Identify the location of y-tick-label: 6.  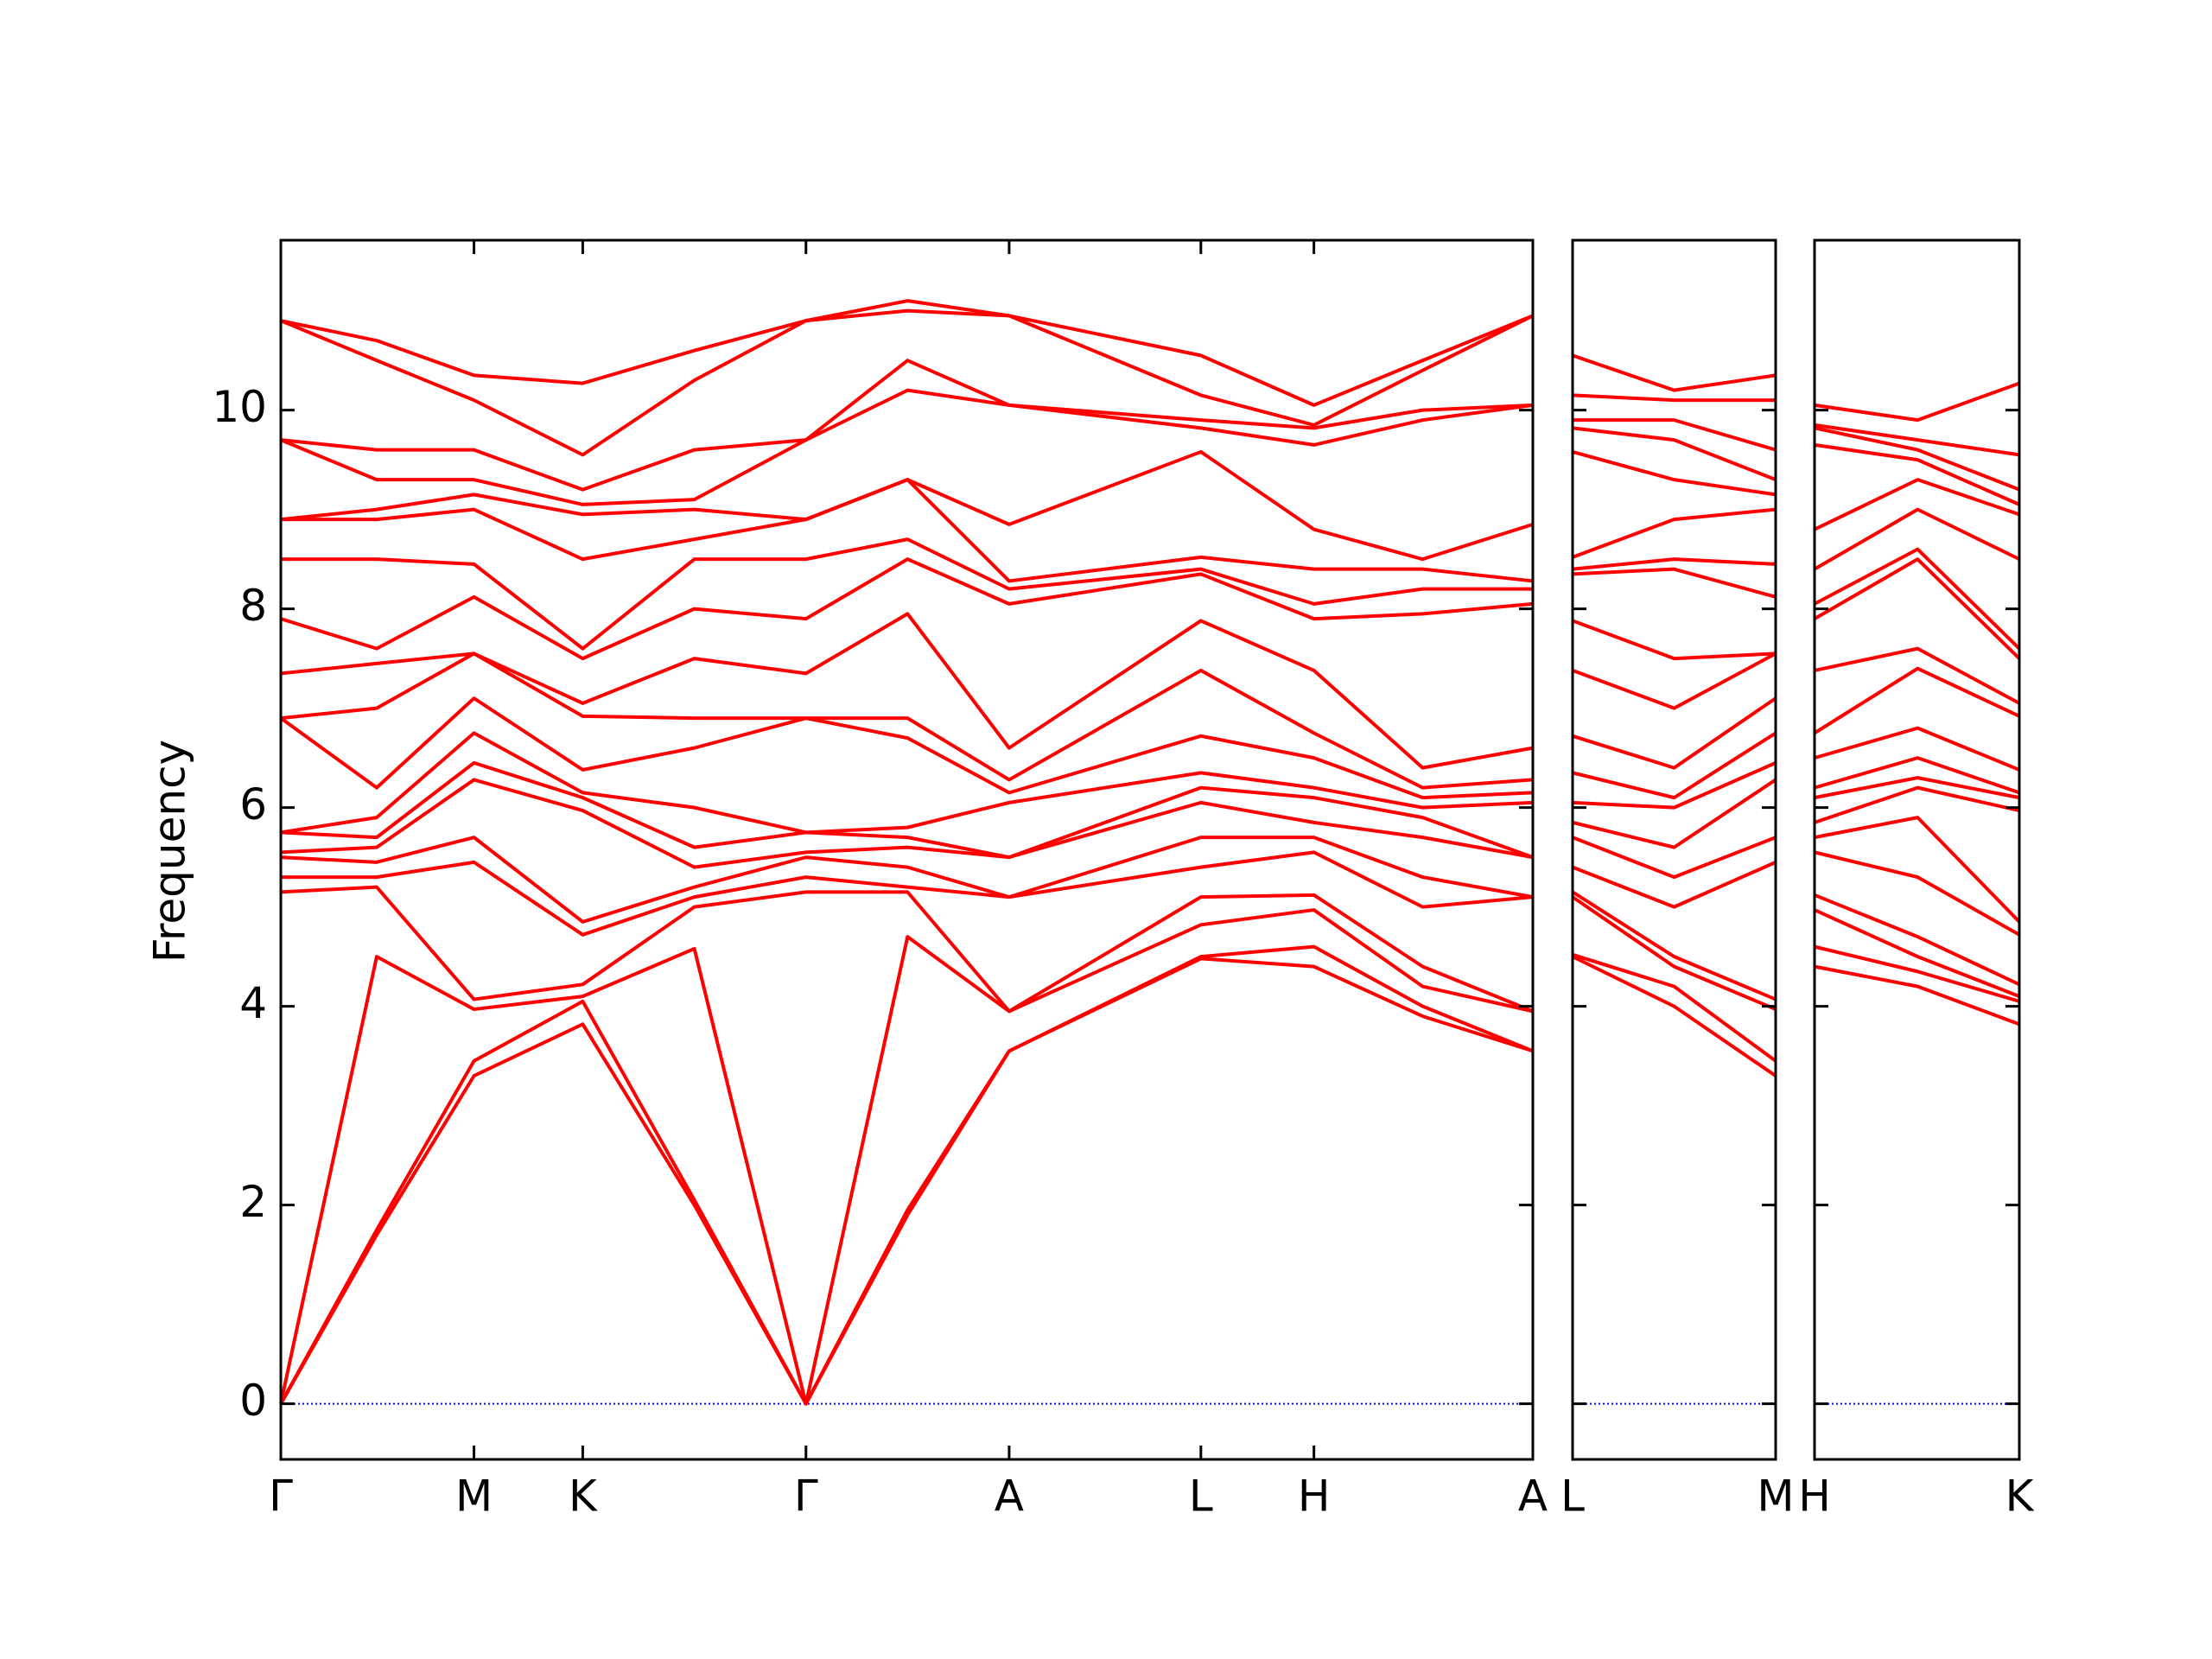
(253, 804).